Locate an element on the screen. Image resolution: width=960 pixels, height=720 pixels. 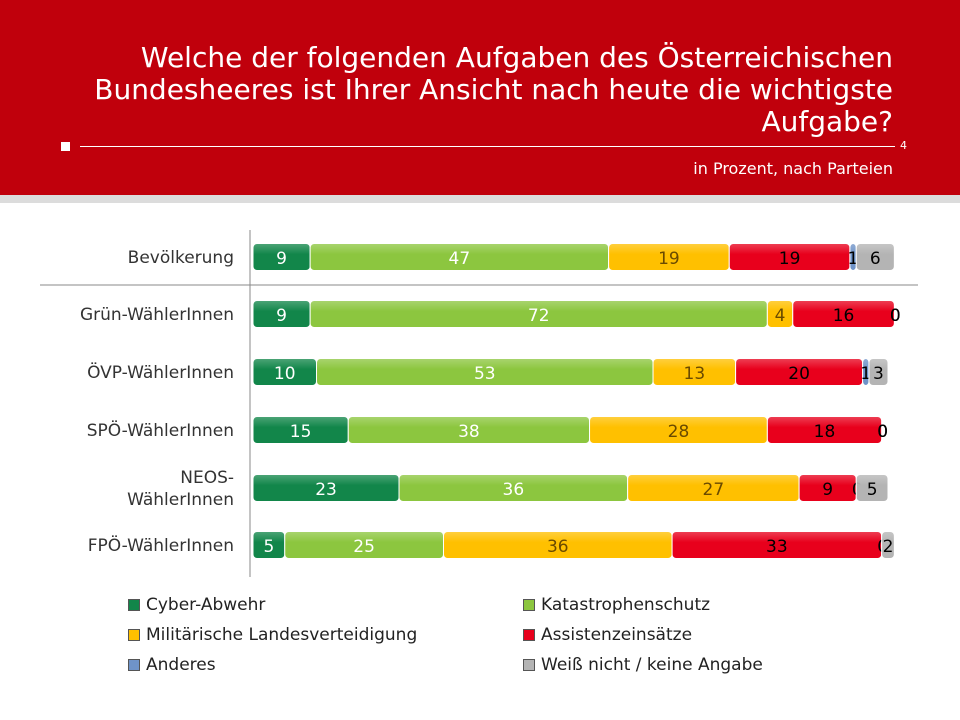
header-shadow is located at coordinates (480, 199).